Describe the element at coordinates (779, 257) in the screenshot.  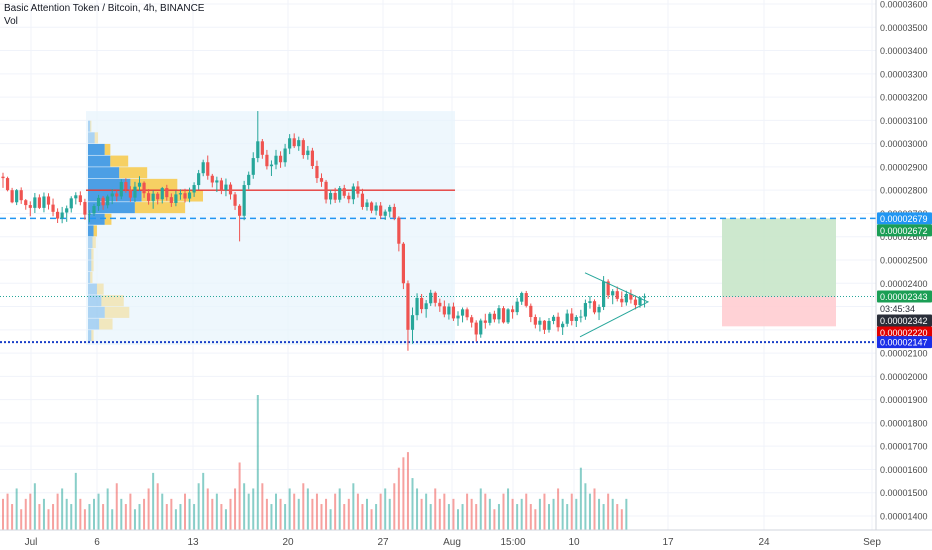
I see `long-position-profit-zone` at that location.